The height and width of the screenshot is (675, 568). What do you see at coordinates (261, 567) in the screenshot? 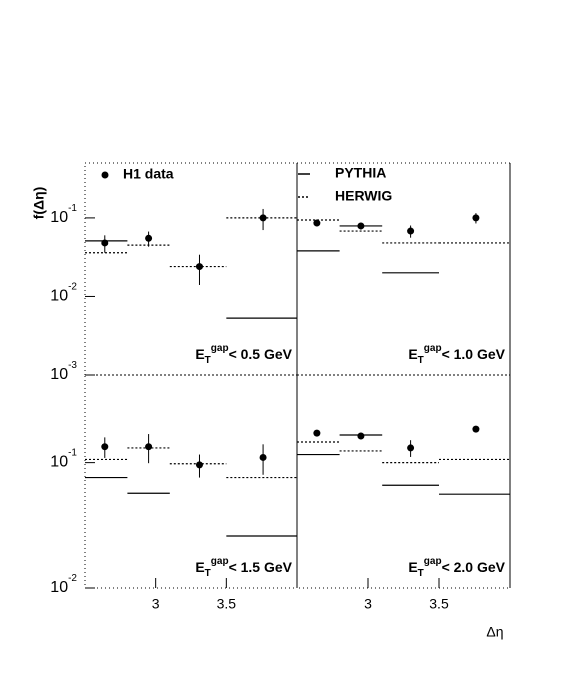
I see `label-rest: < 1.5 GeV` at bounding box center [261, 567].